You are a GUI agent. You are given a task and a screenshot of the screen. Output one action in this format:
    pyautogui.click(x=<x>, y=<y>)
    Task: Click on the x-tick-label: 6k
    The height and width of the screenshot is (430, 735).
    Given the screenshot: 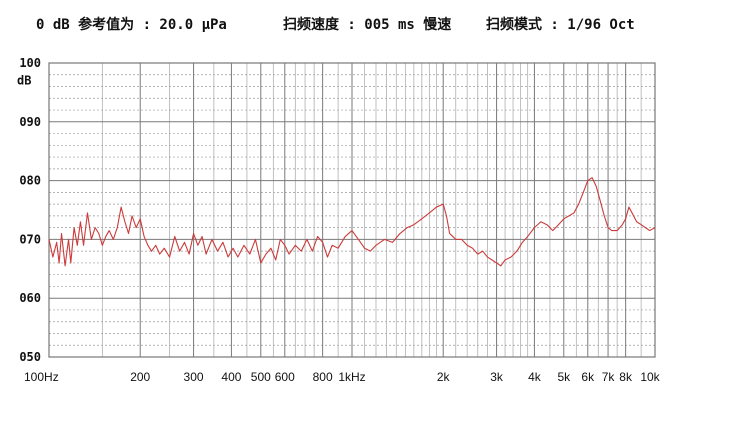 What is the action you would take?
    pyautogui.click(x=588, y=377)
    